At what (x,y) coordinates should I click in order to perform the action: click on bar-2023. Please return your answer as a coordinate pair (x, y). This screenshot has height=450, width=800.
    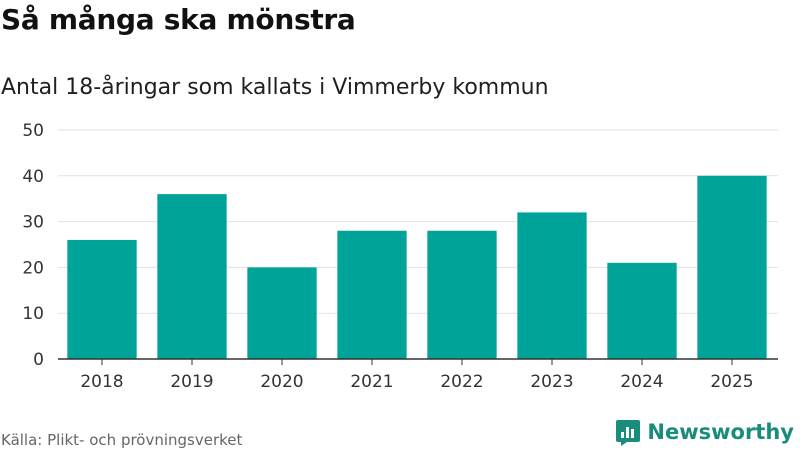
    Looking at the image, I should click on (552, 285).